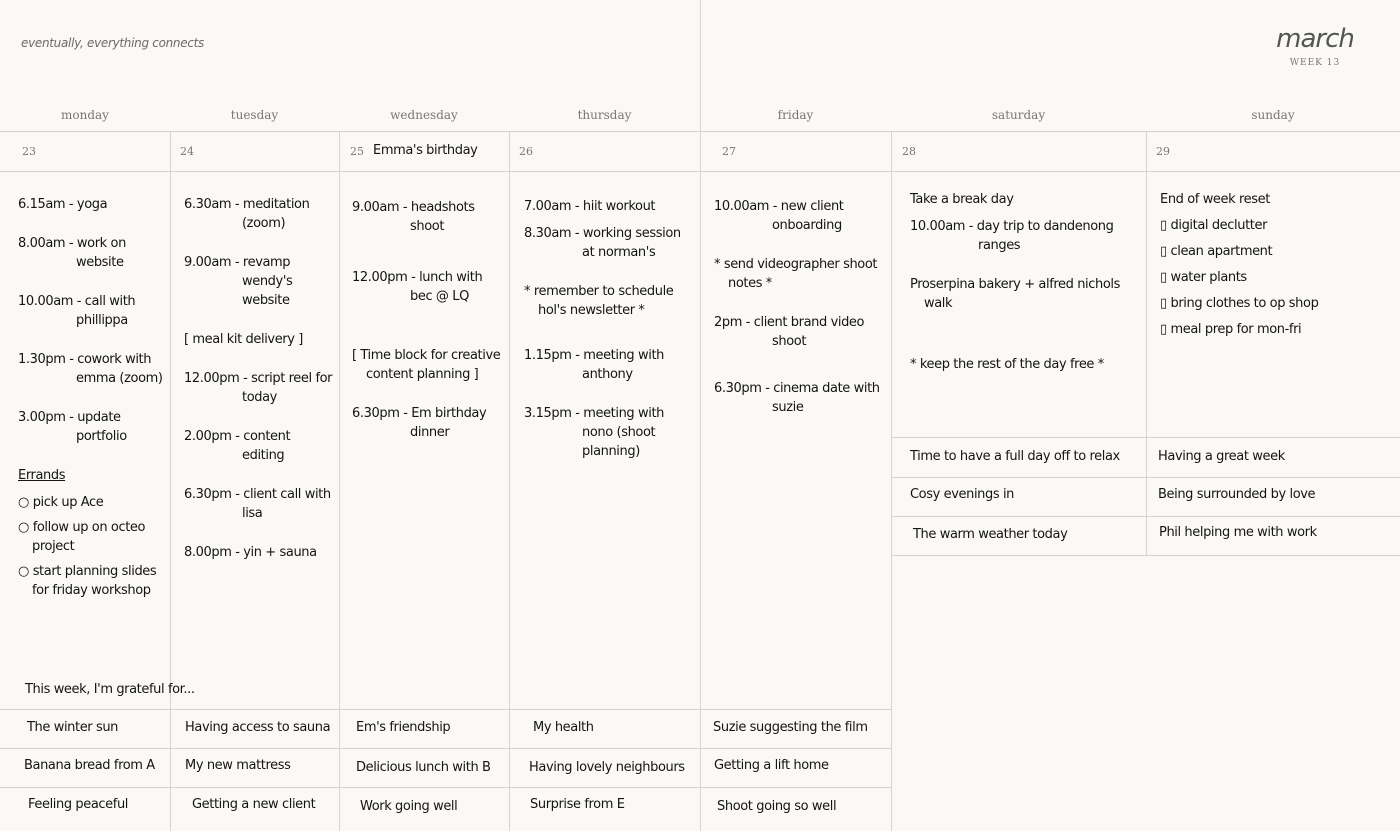 This screenshot has height=831, width=1400. I want to click on event: 9.00am - headshots shoot, so click(413, 217).